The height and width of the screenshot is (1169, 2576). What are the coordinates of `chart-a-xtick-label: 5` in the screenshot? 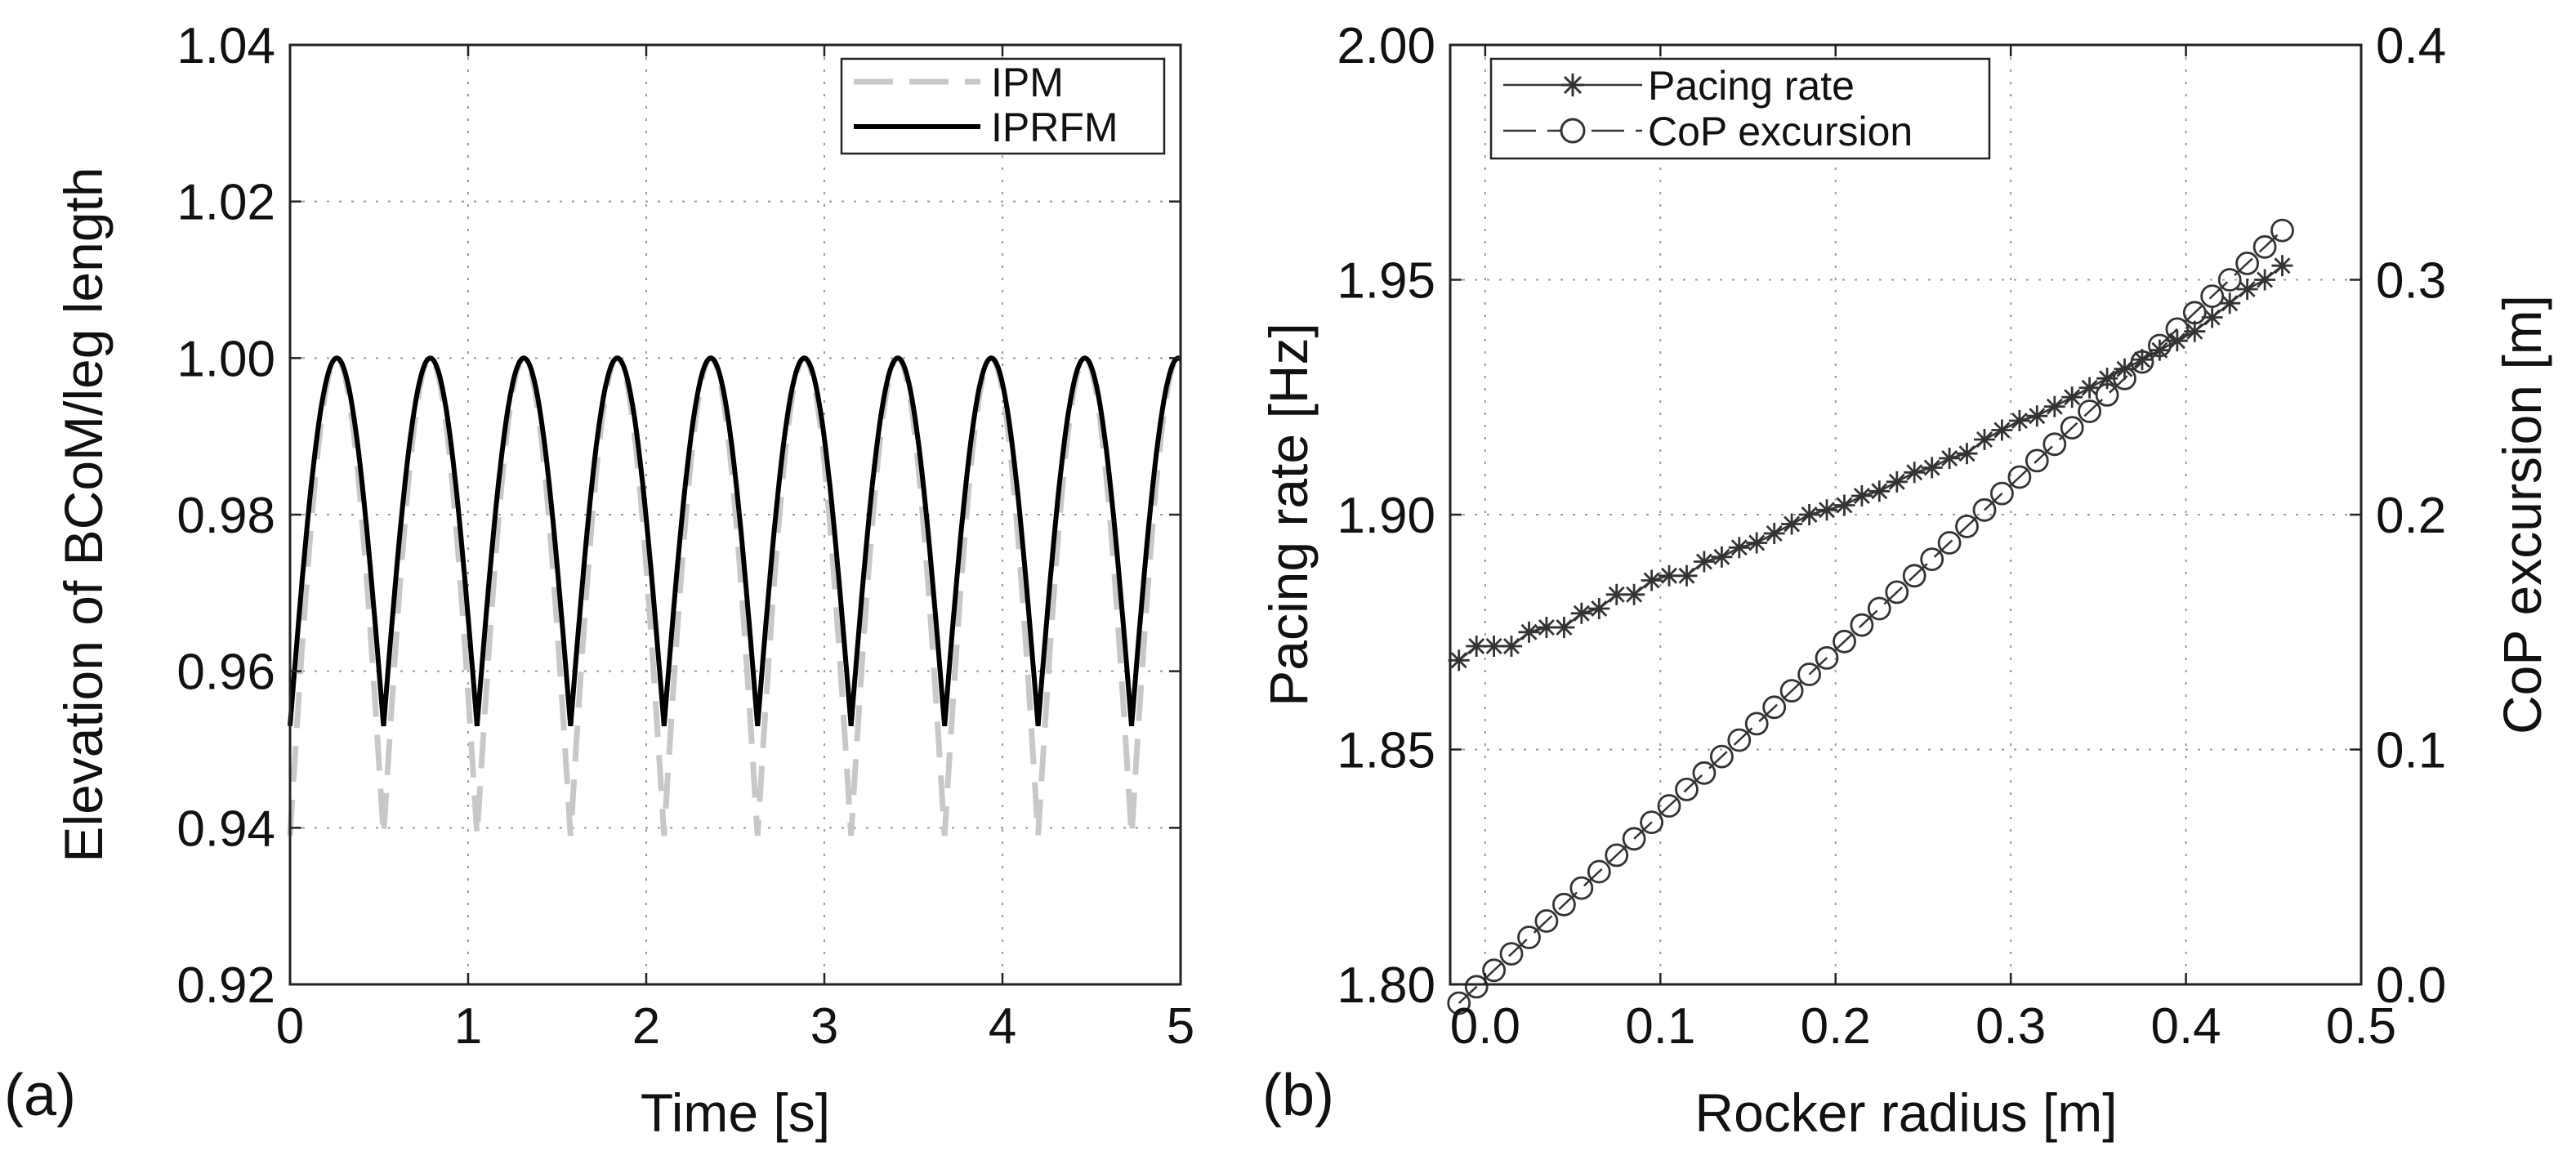 It's located at (1181, 1026).